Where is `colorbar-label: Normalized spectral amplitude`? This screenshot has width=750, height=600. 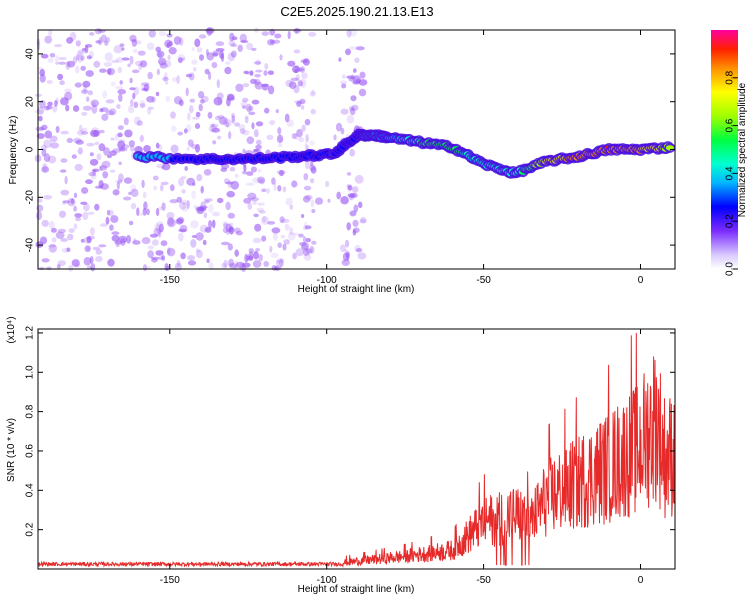 colorbar-label: Normalized spectral amplitude is located at coordinates (742, 149).